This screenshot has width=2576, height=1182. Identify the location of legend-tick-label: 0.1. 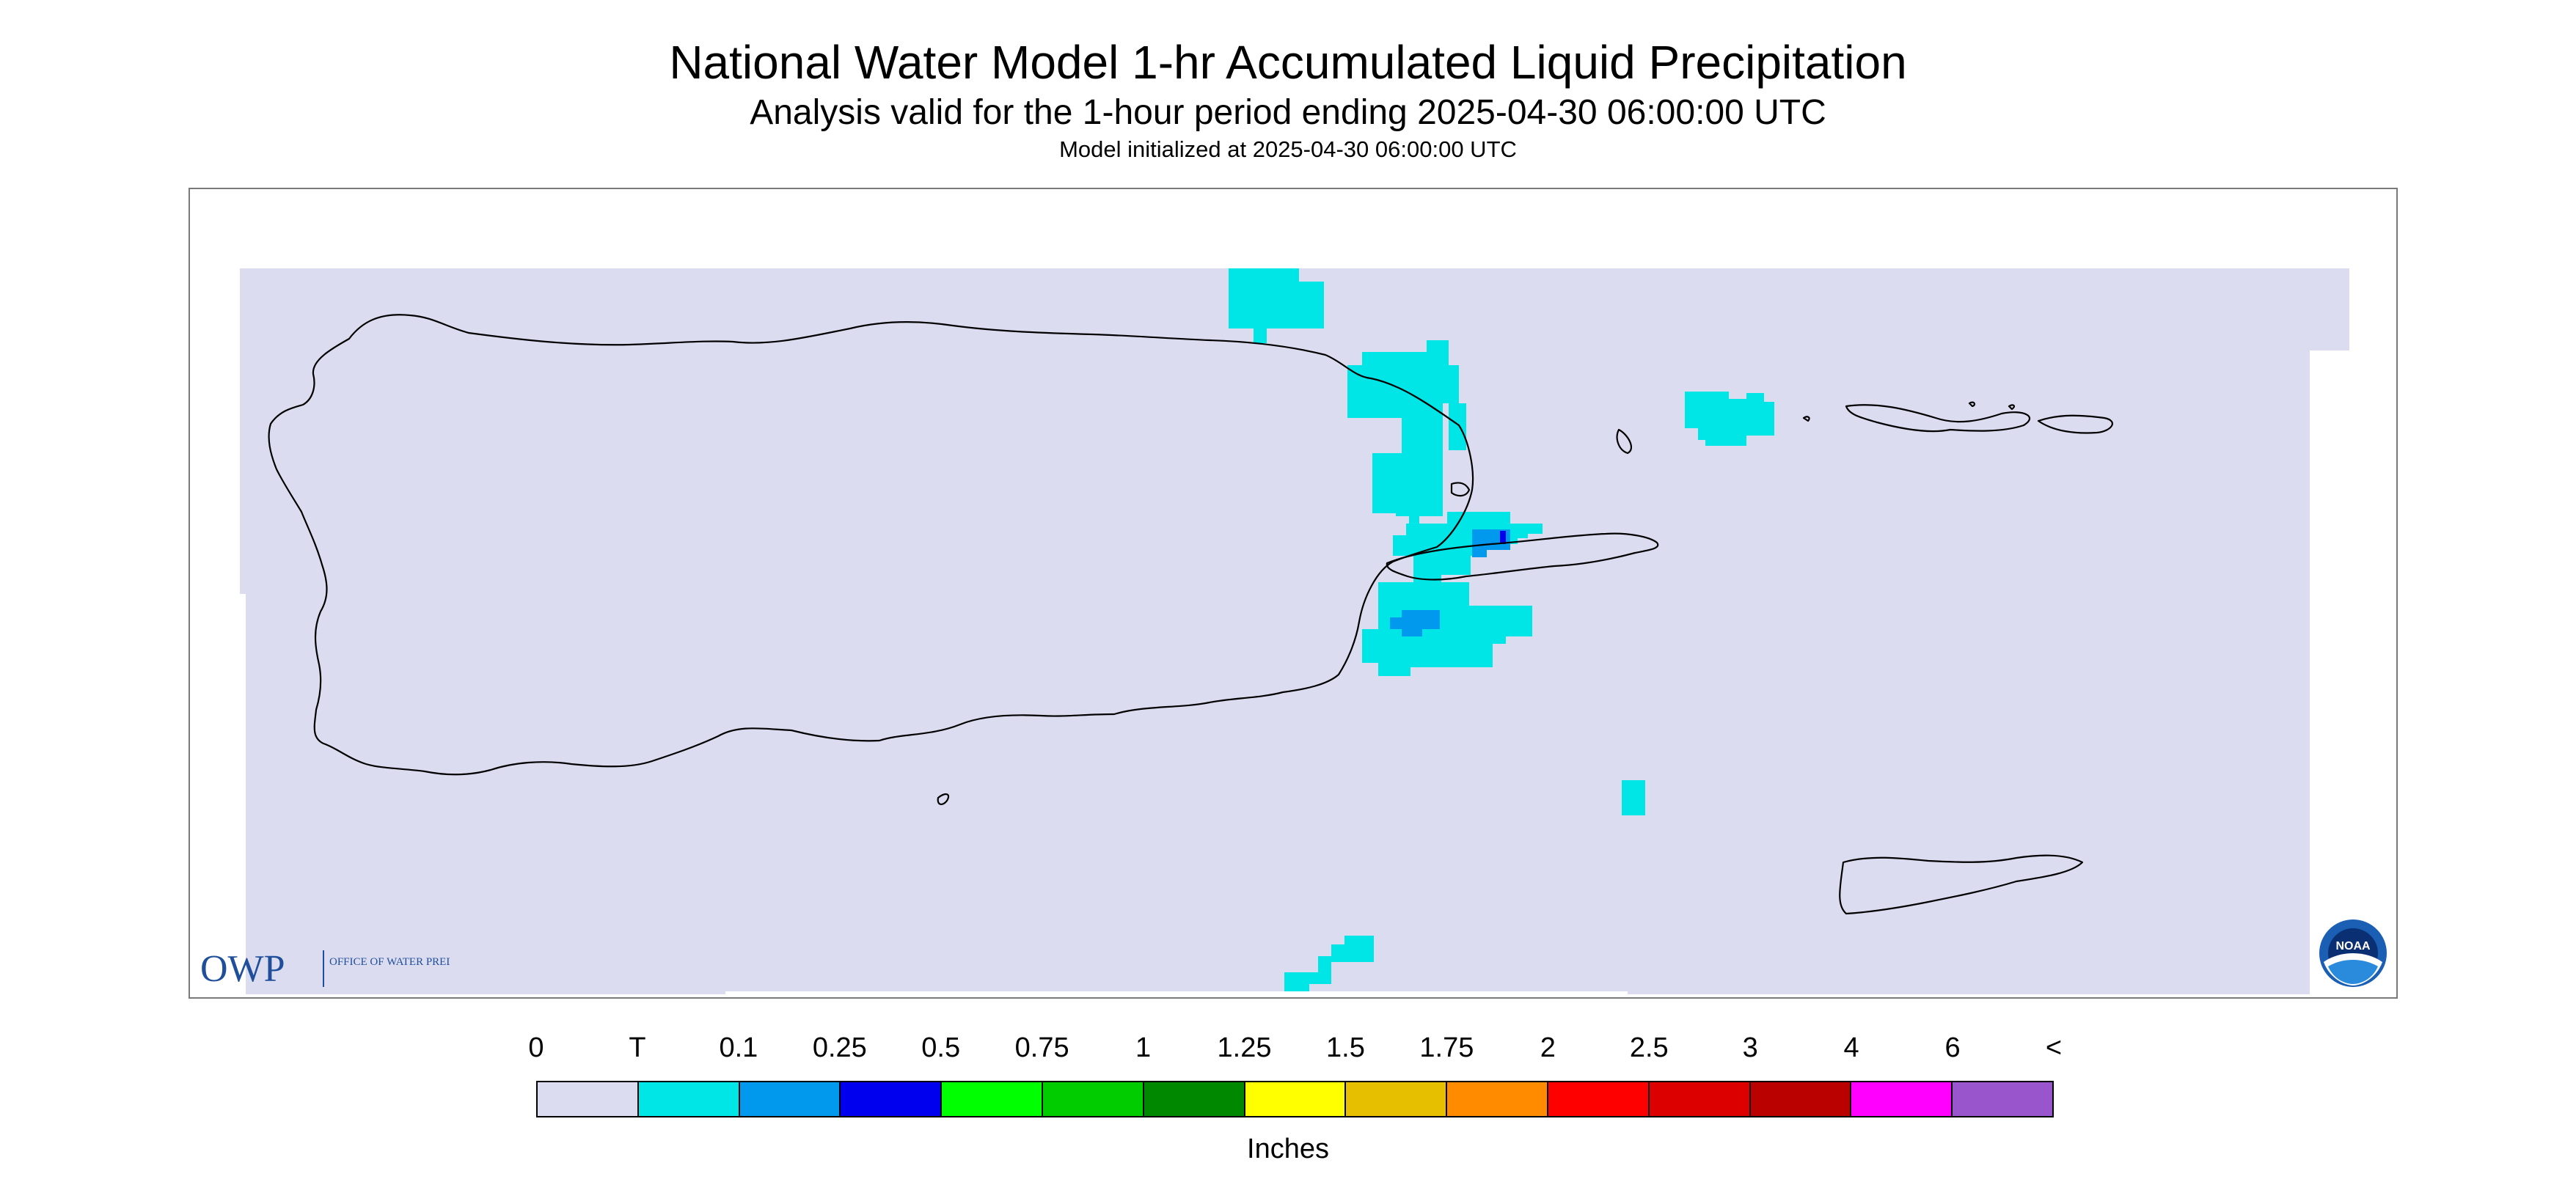
(738, 1047).